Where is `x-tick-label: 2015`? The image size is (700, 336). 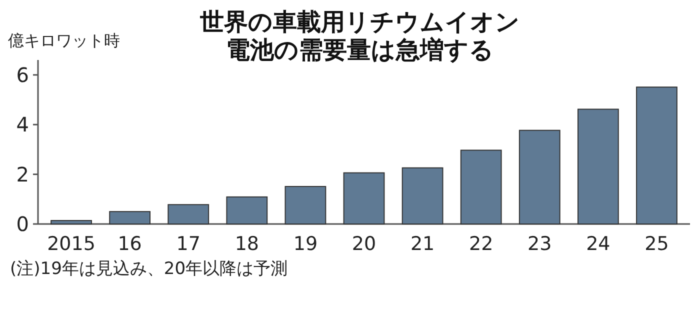 x-tick-label: 2015 is located at coordinates (71, 244).